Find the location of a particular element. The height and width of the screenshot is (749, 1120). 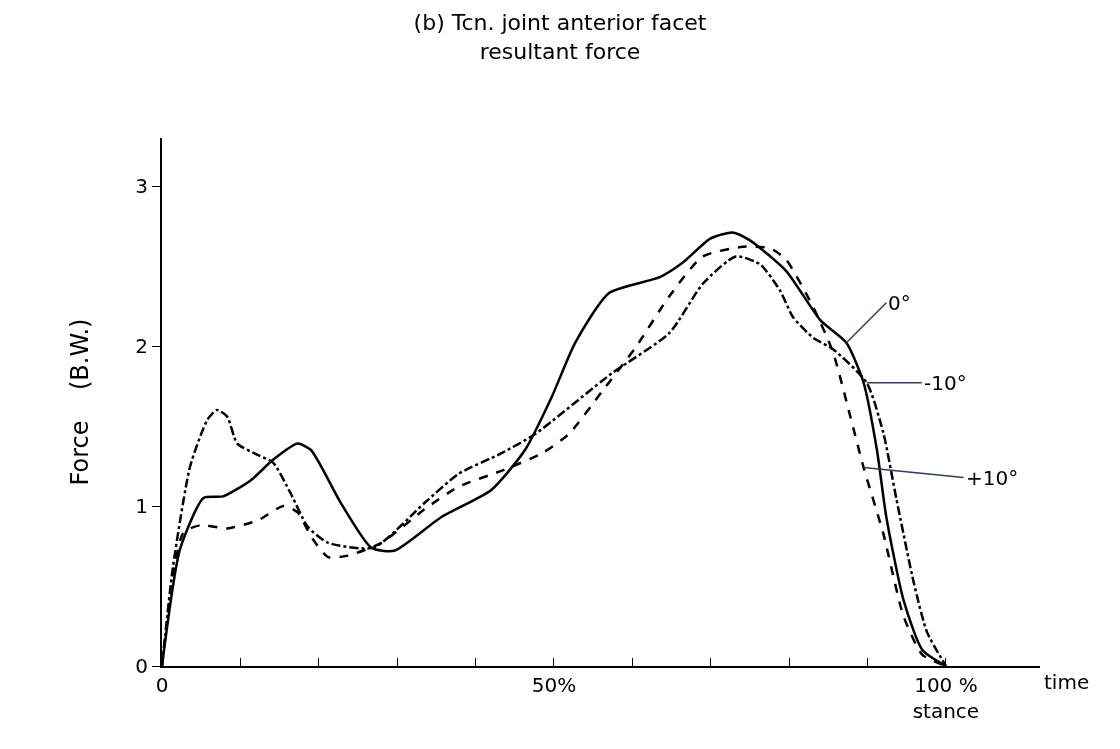

y-tick-label: 2 is located at coordinates (141, 346).